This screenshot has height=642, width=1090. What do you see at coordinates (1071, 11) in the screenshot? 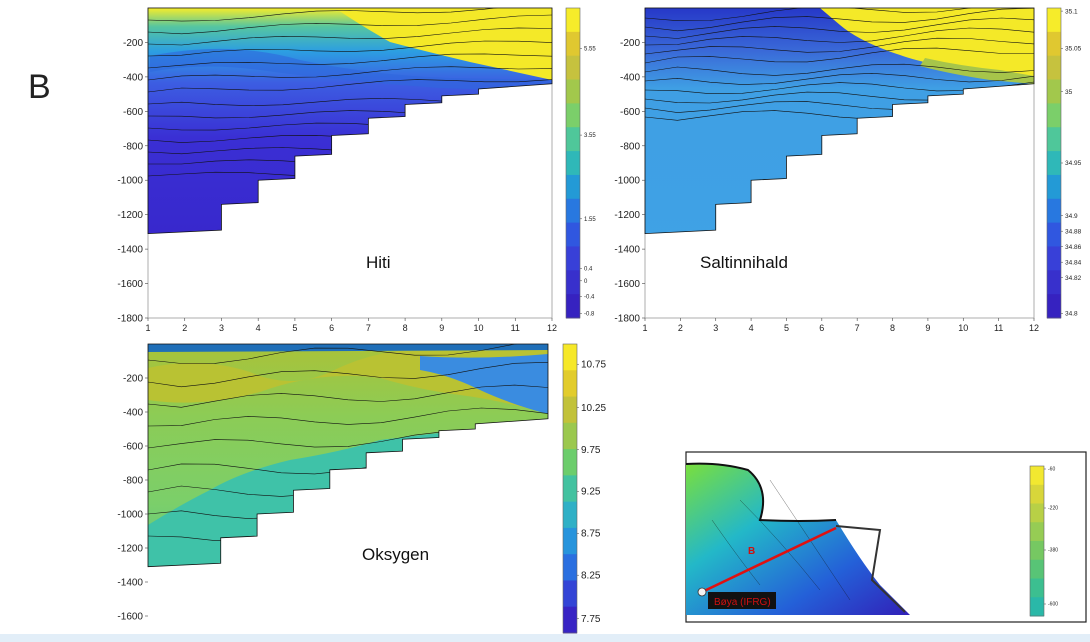
I see `colorbar-tick-label: 35.1` at bounding box center [1071, 11].